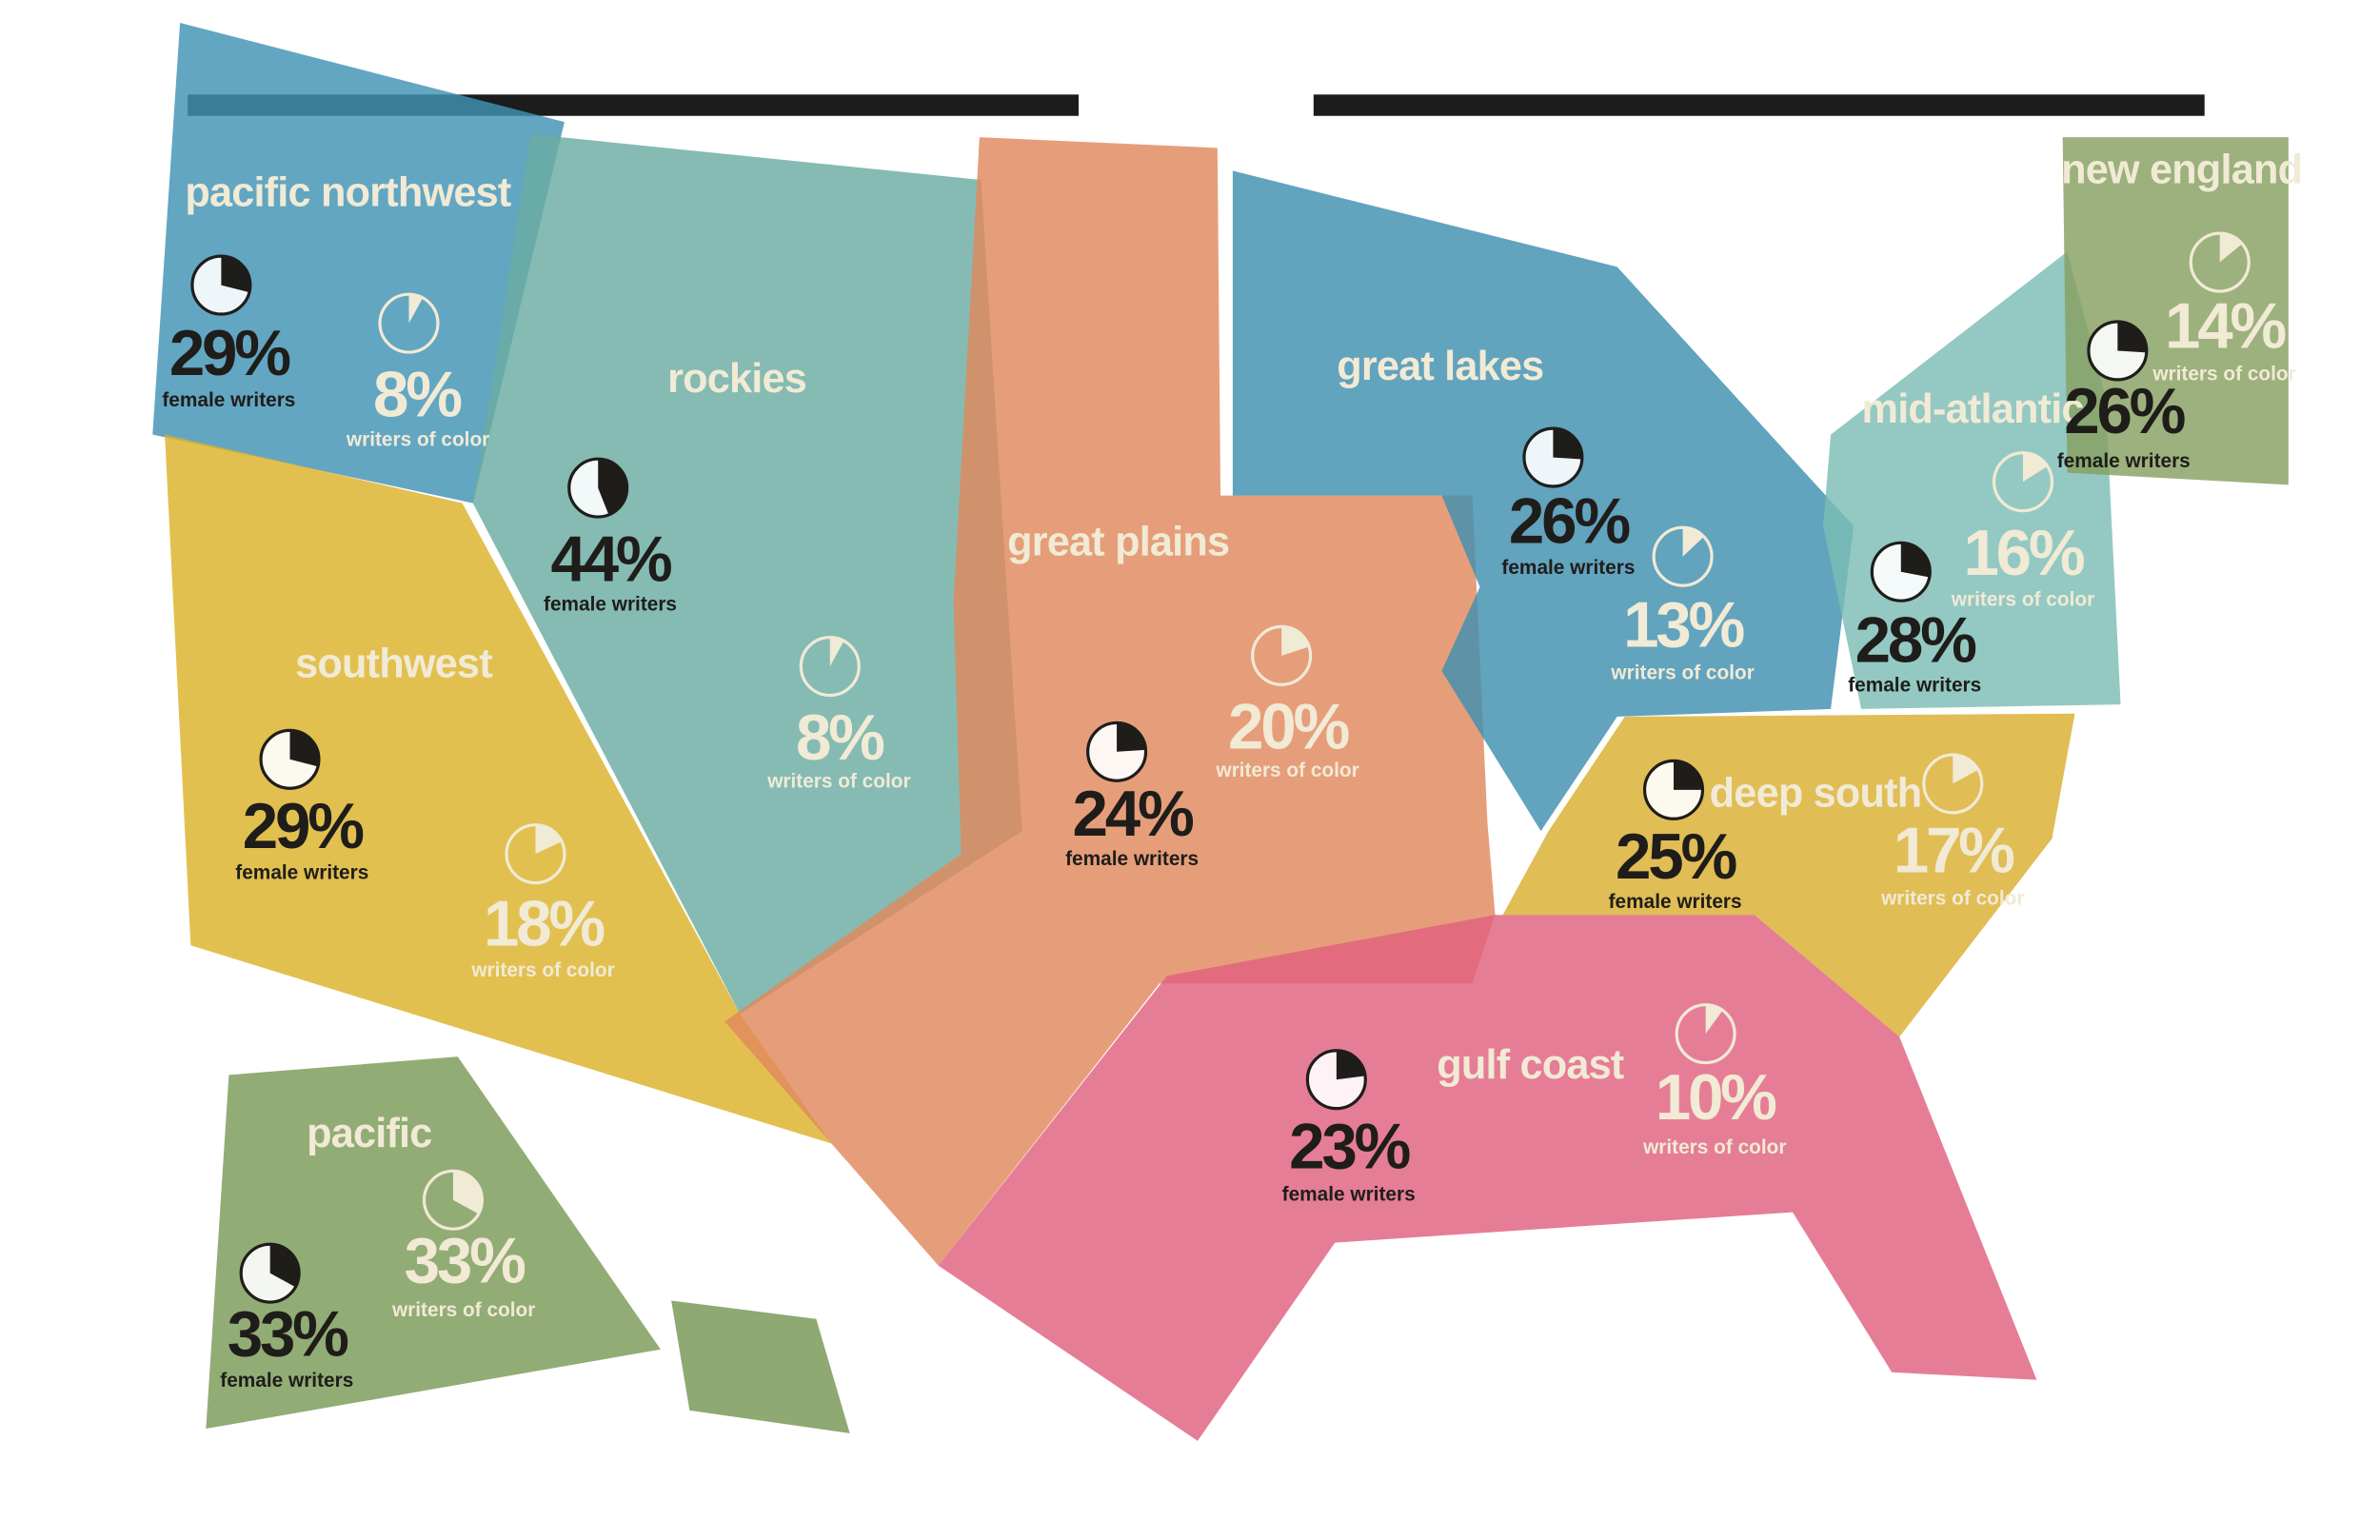 Image resolution: width=2380 pixels, height=1540 pixels. What do you see at coordinates (1349, 1146) in the screenshot?
I see `percent-label: 23%` at bounding box center [1349, 1146].